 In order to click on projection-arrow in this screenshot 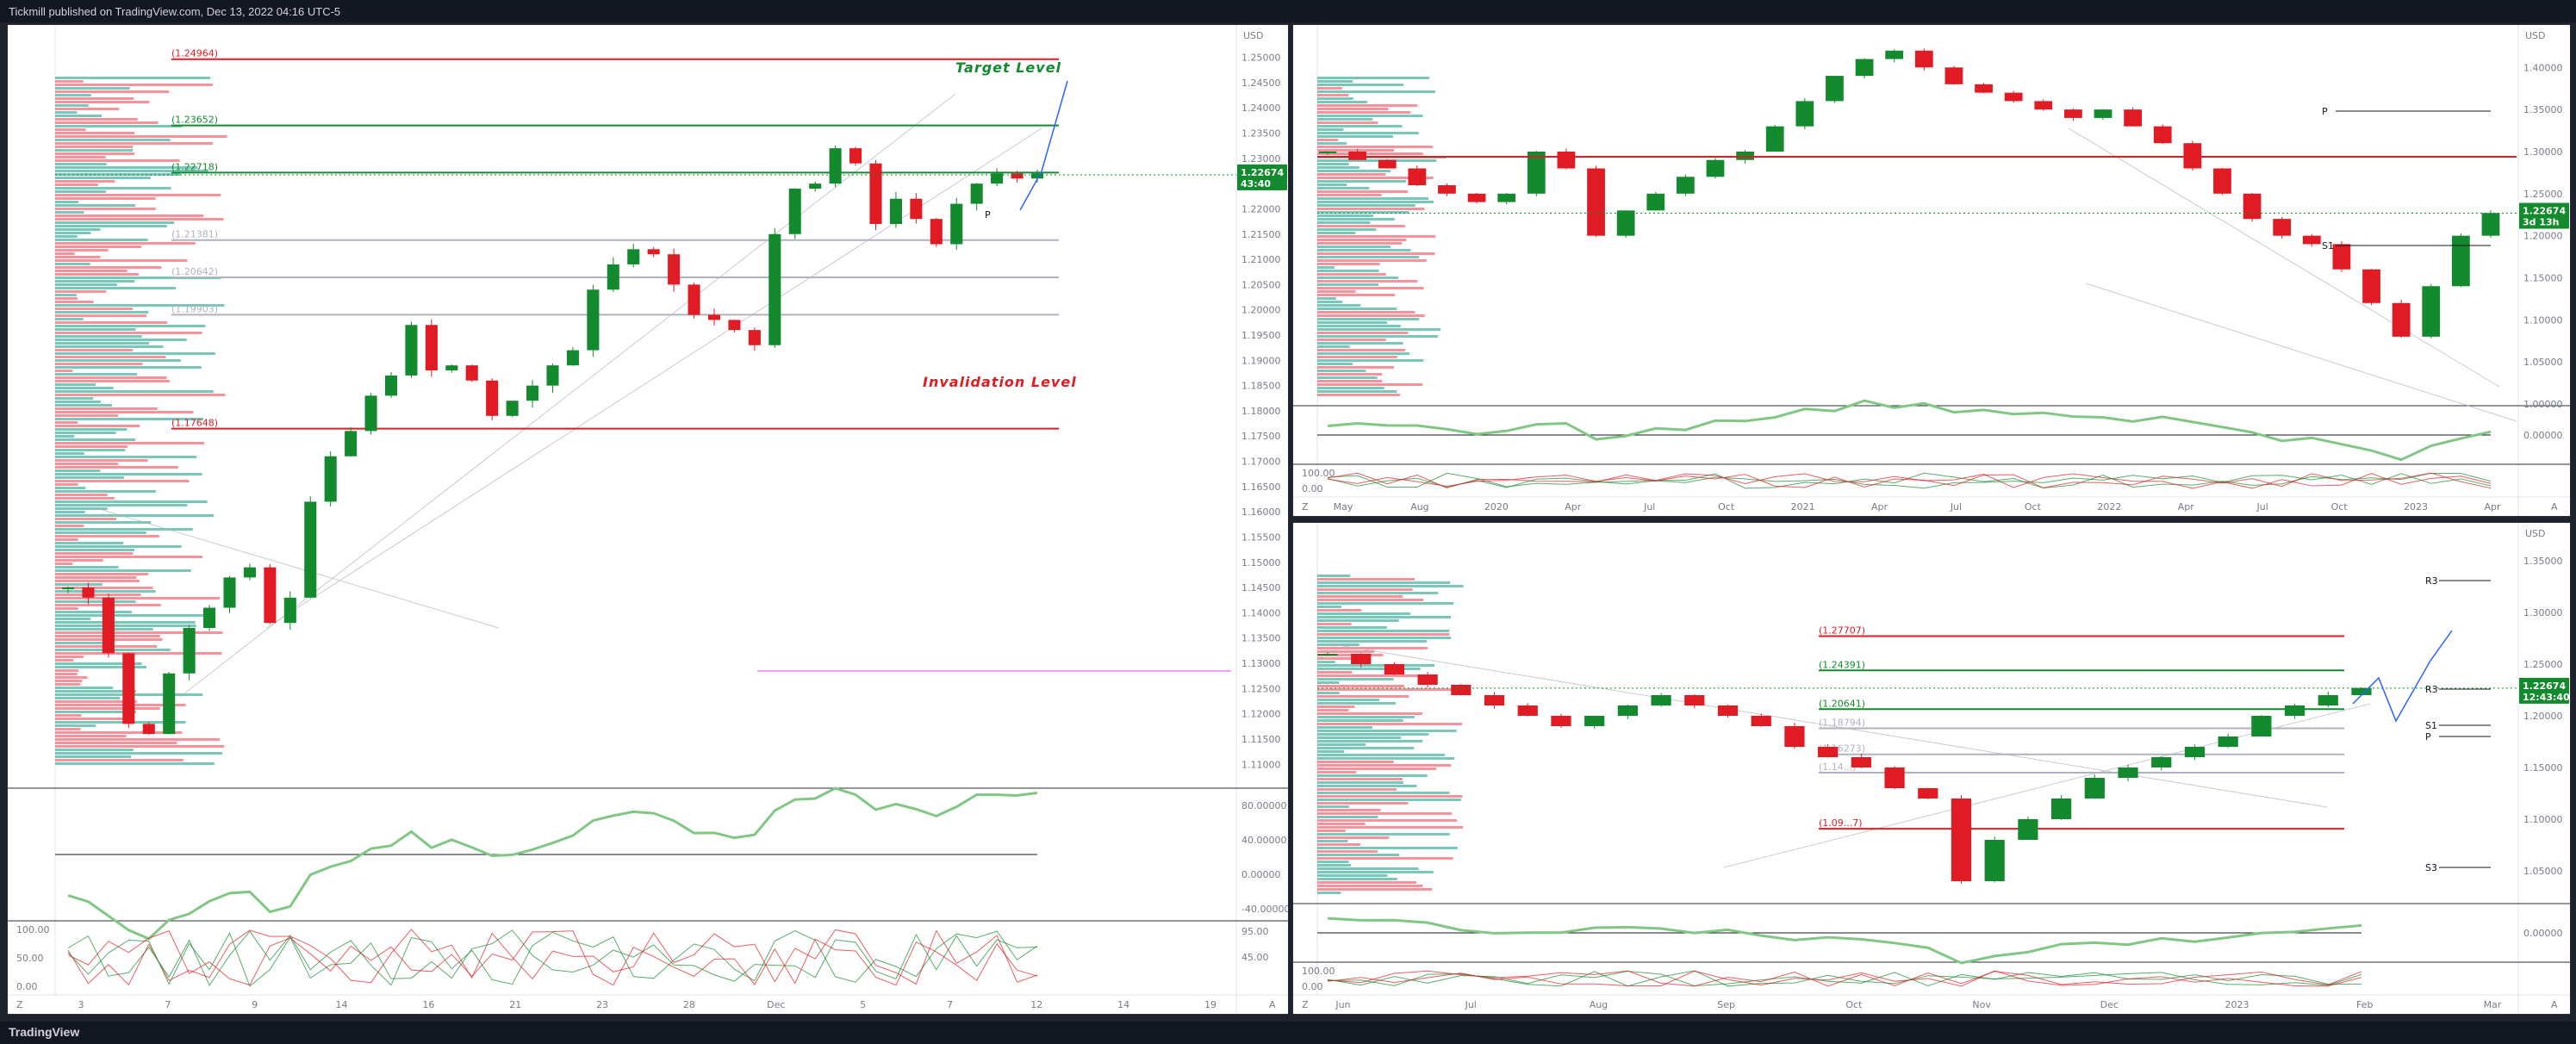, I will do `click(1044, 145)`.